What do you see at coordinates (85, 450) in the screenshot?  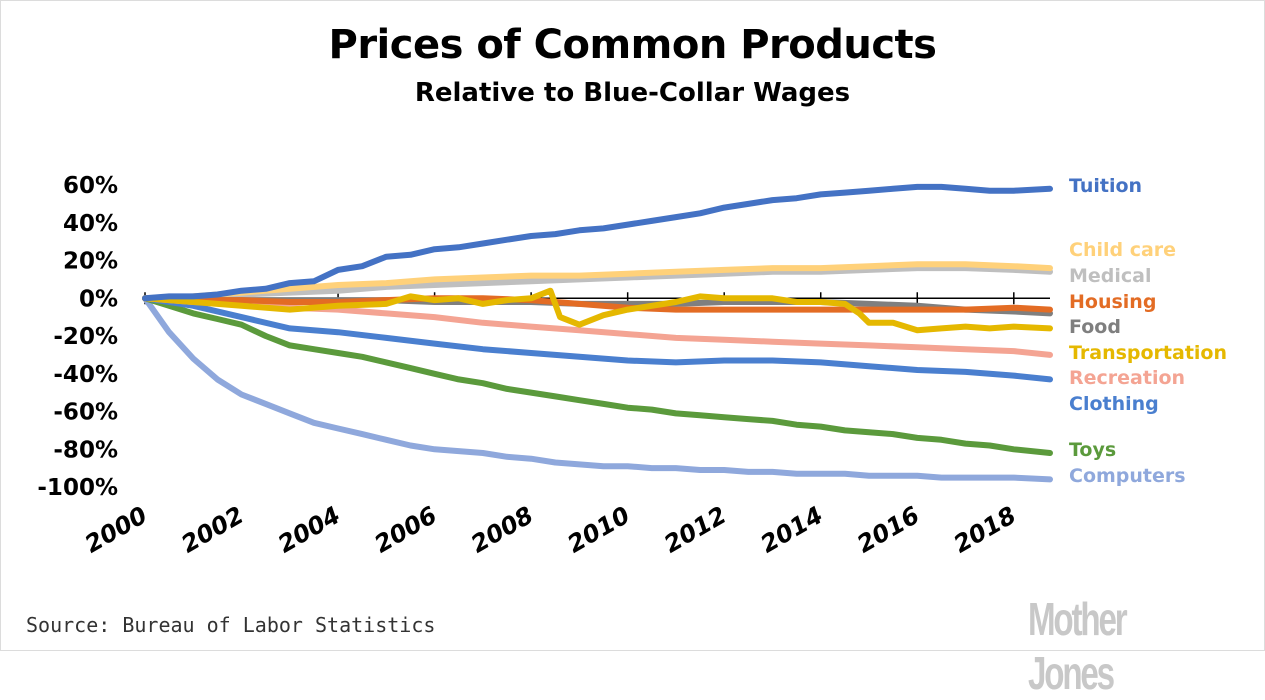 I see `y-tick-label: -80%` at bounding box center [85, 450].